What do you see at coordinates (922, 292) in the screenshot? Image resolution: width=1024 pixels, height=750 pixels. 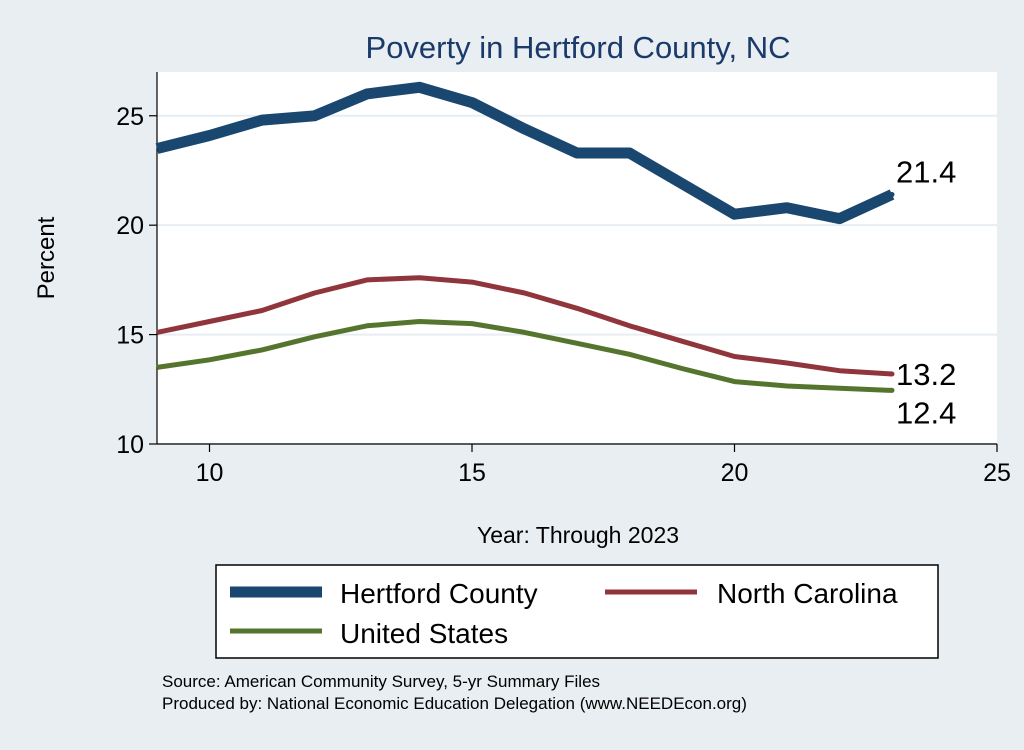 I see `end-labels: 21.4 13.212.4` at bounding box center [922, 292].